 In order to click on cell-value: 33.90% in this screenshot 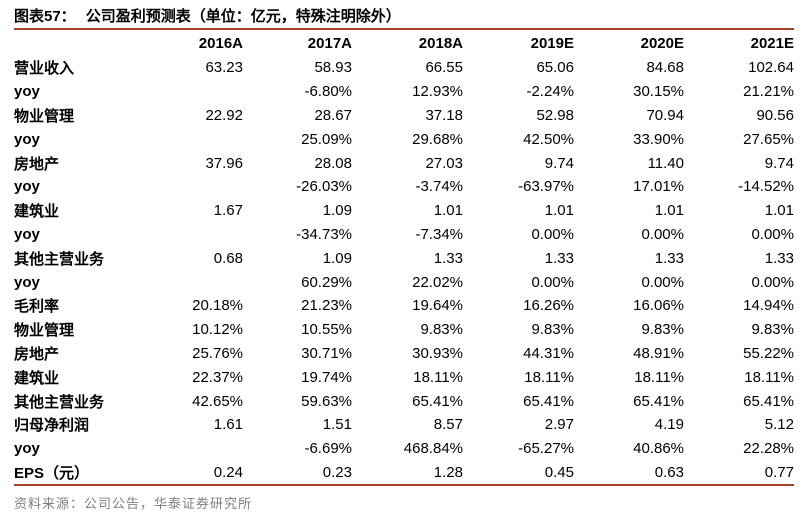, I will do `click(658, 139)`.